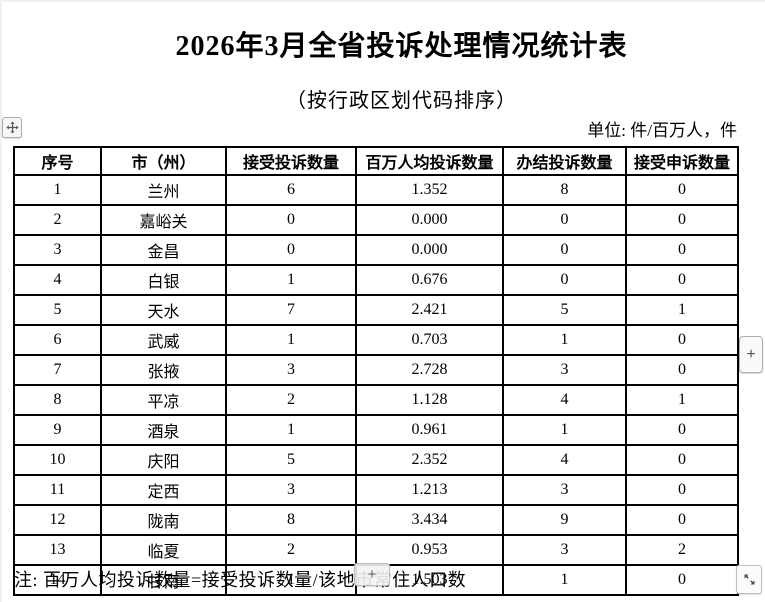 This screenshot has height=602, width=765. I want to click on table-row: 3 金昌 0 0.000 0 0, so click(376, 250).